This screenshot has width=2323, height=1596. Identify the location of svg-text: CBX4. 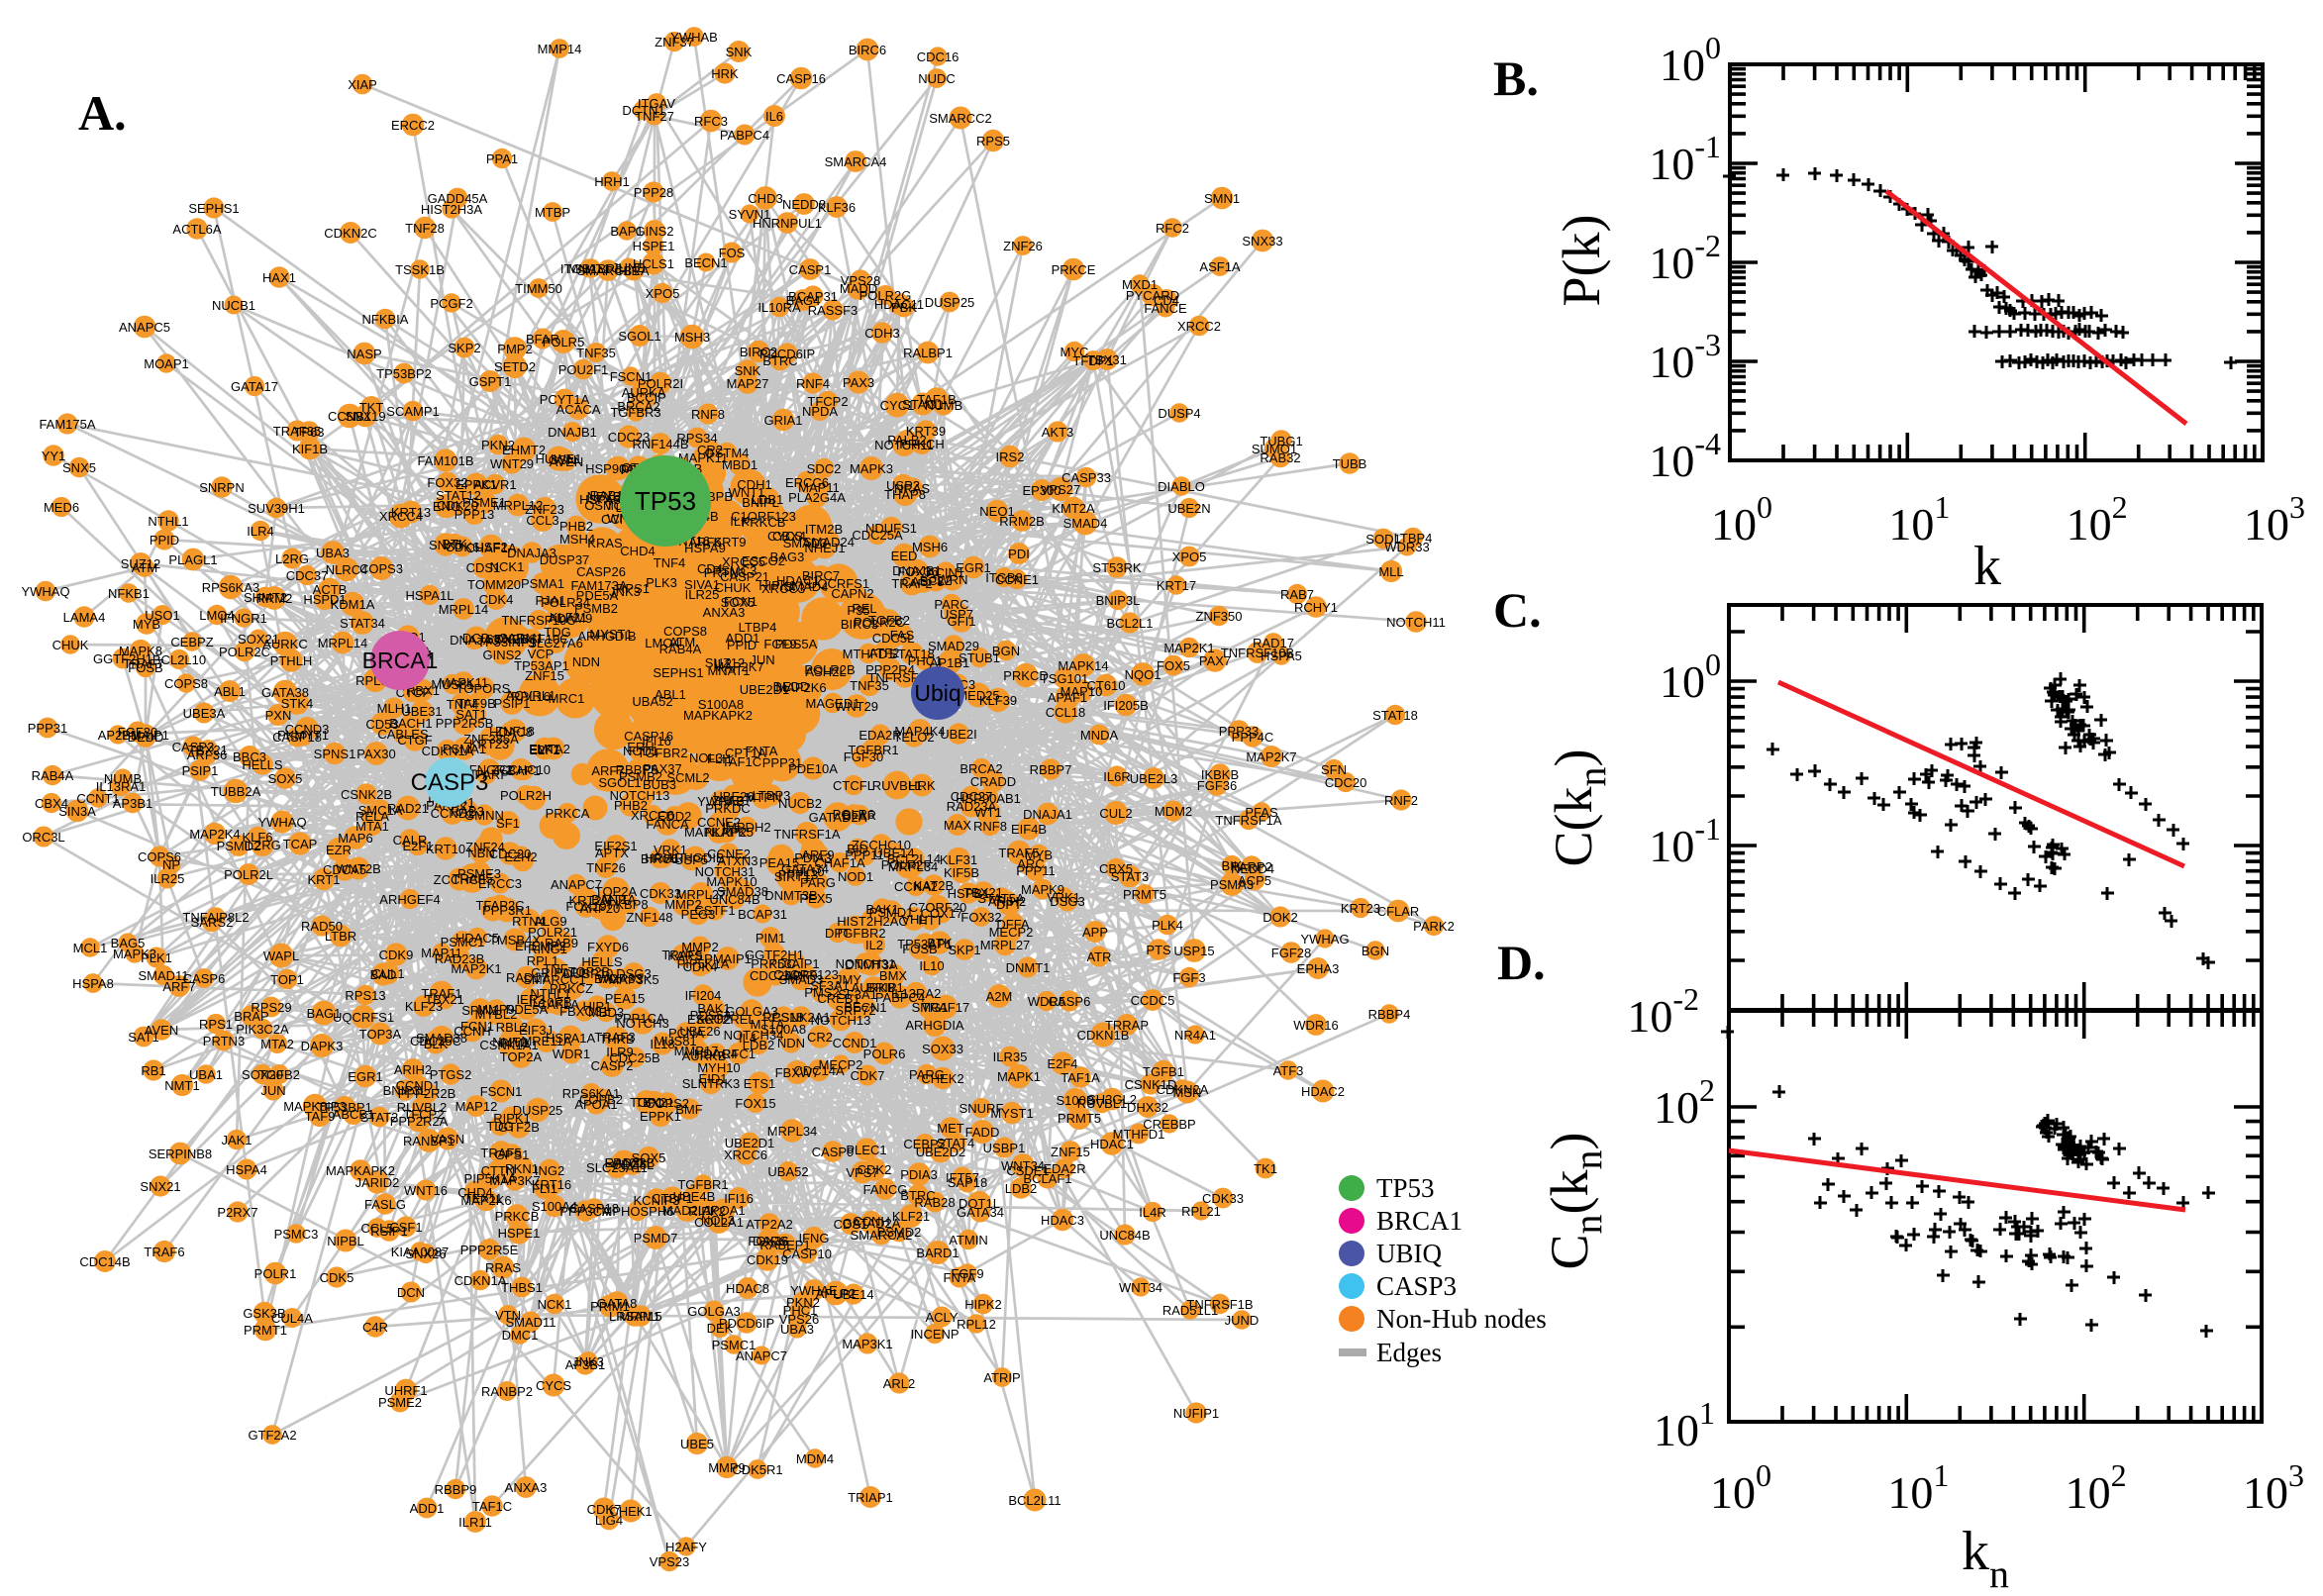
(52, 803).